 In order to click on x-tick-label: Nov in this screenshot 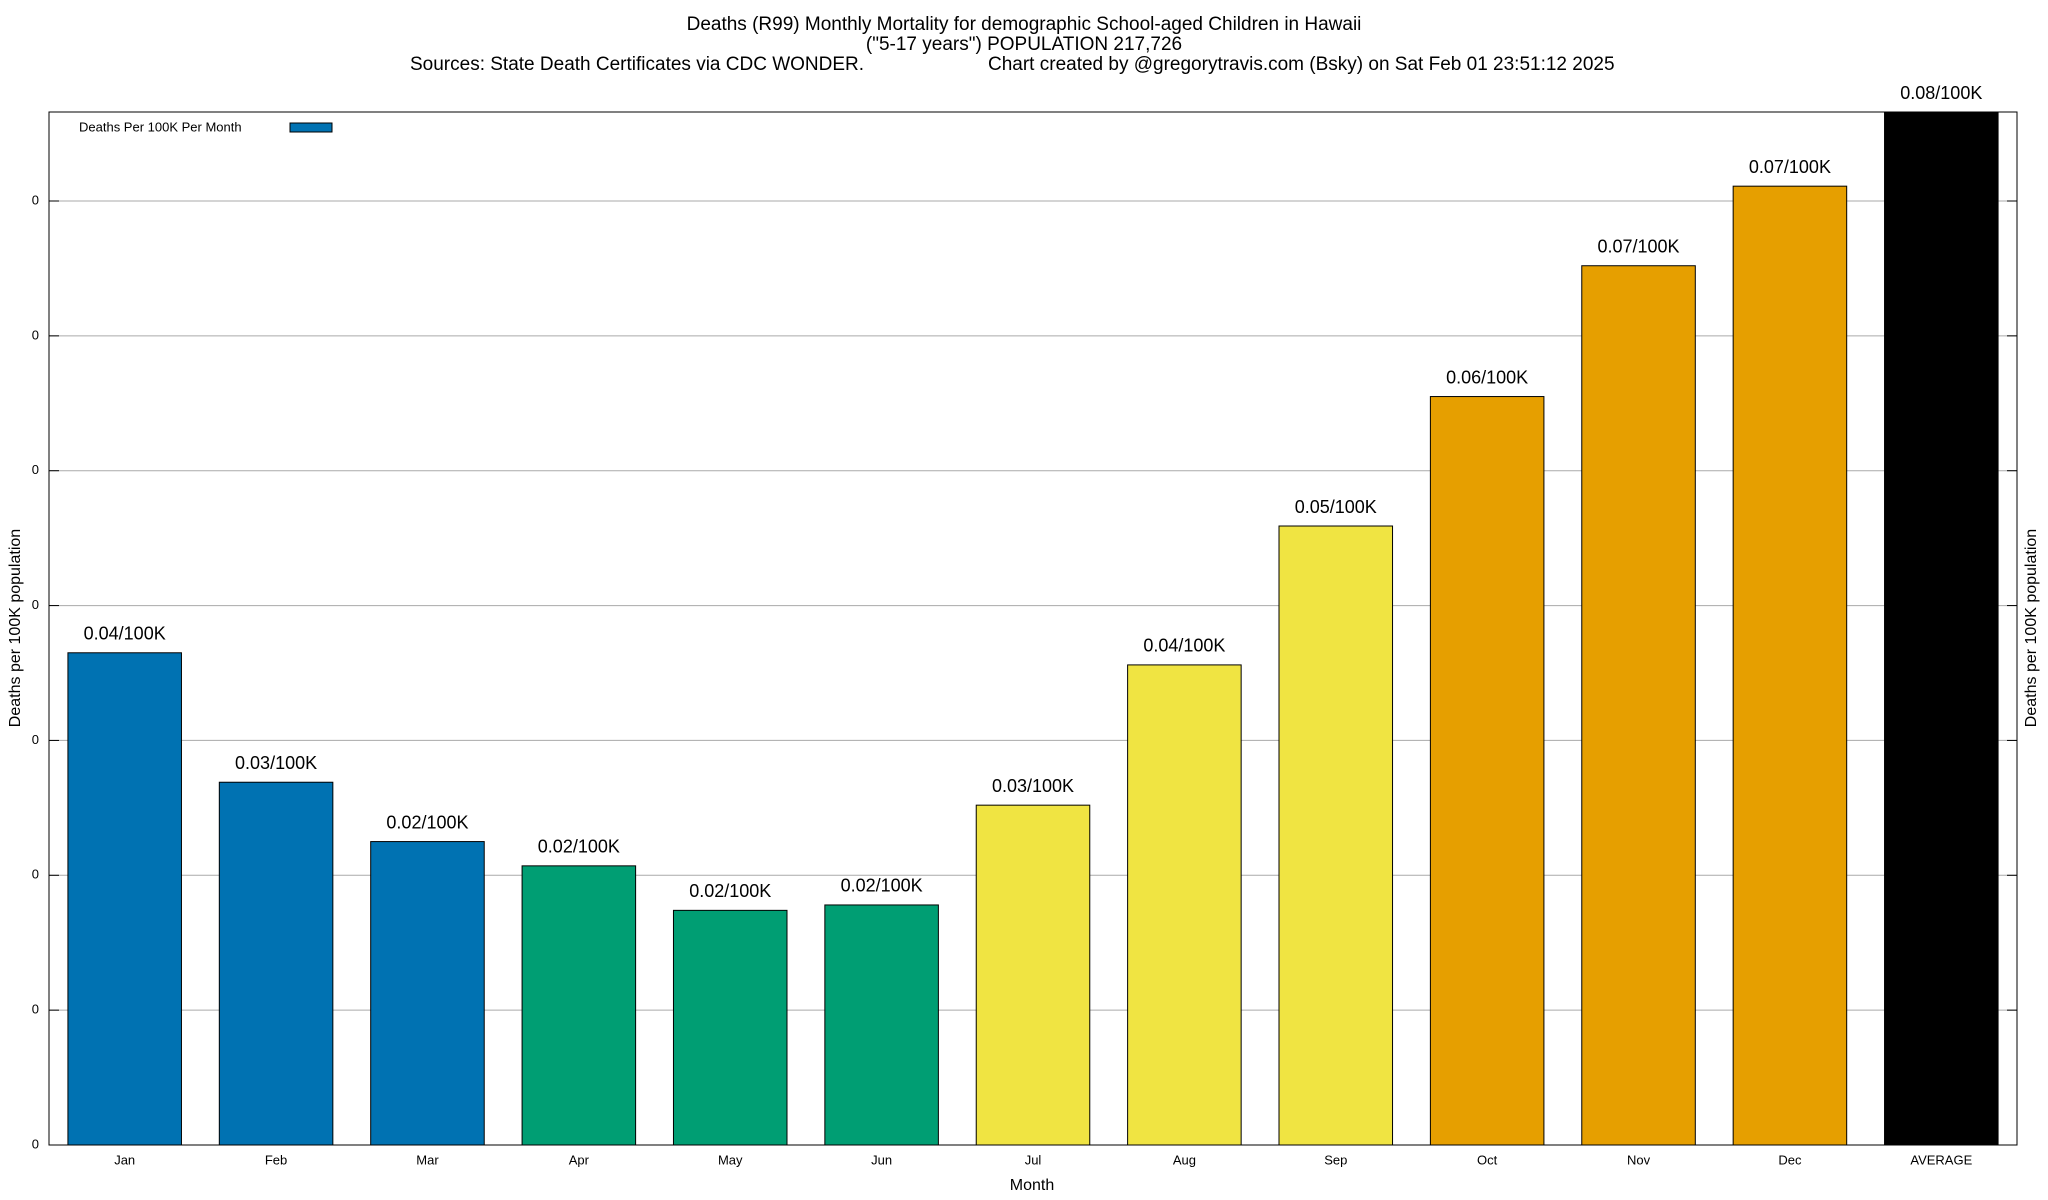, I will do `click(1639, 1159)`.